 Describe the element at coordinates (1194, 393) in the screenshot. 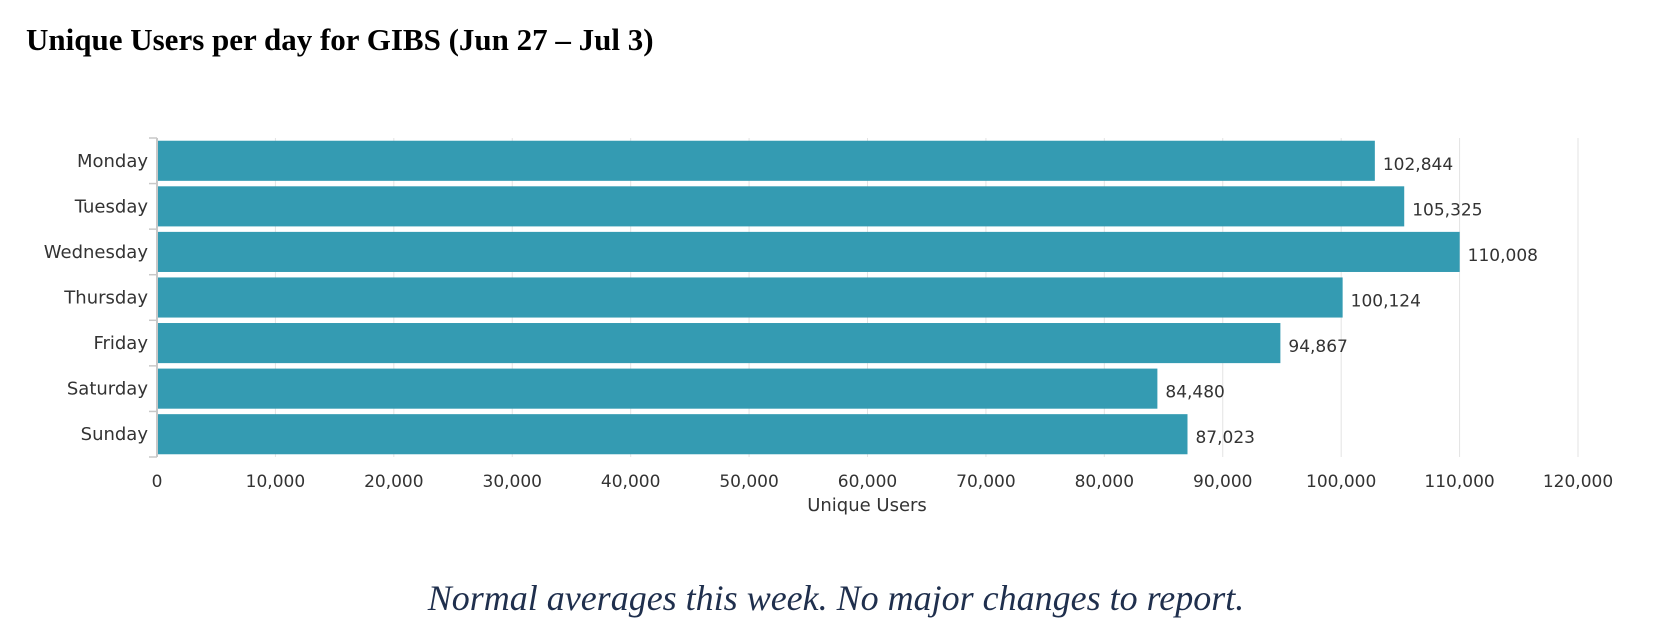

I see `value-label: 84,480` at that location.